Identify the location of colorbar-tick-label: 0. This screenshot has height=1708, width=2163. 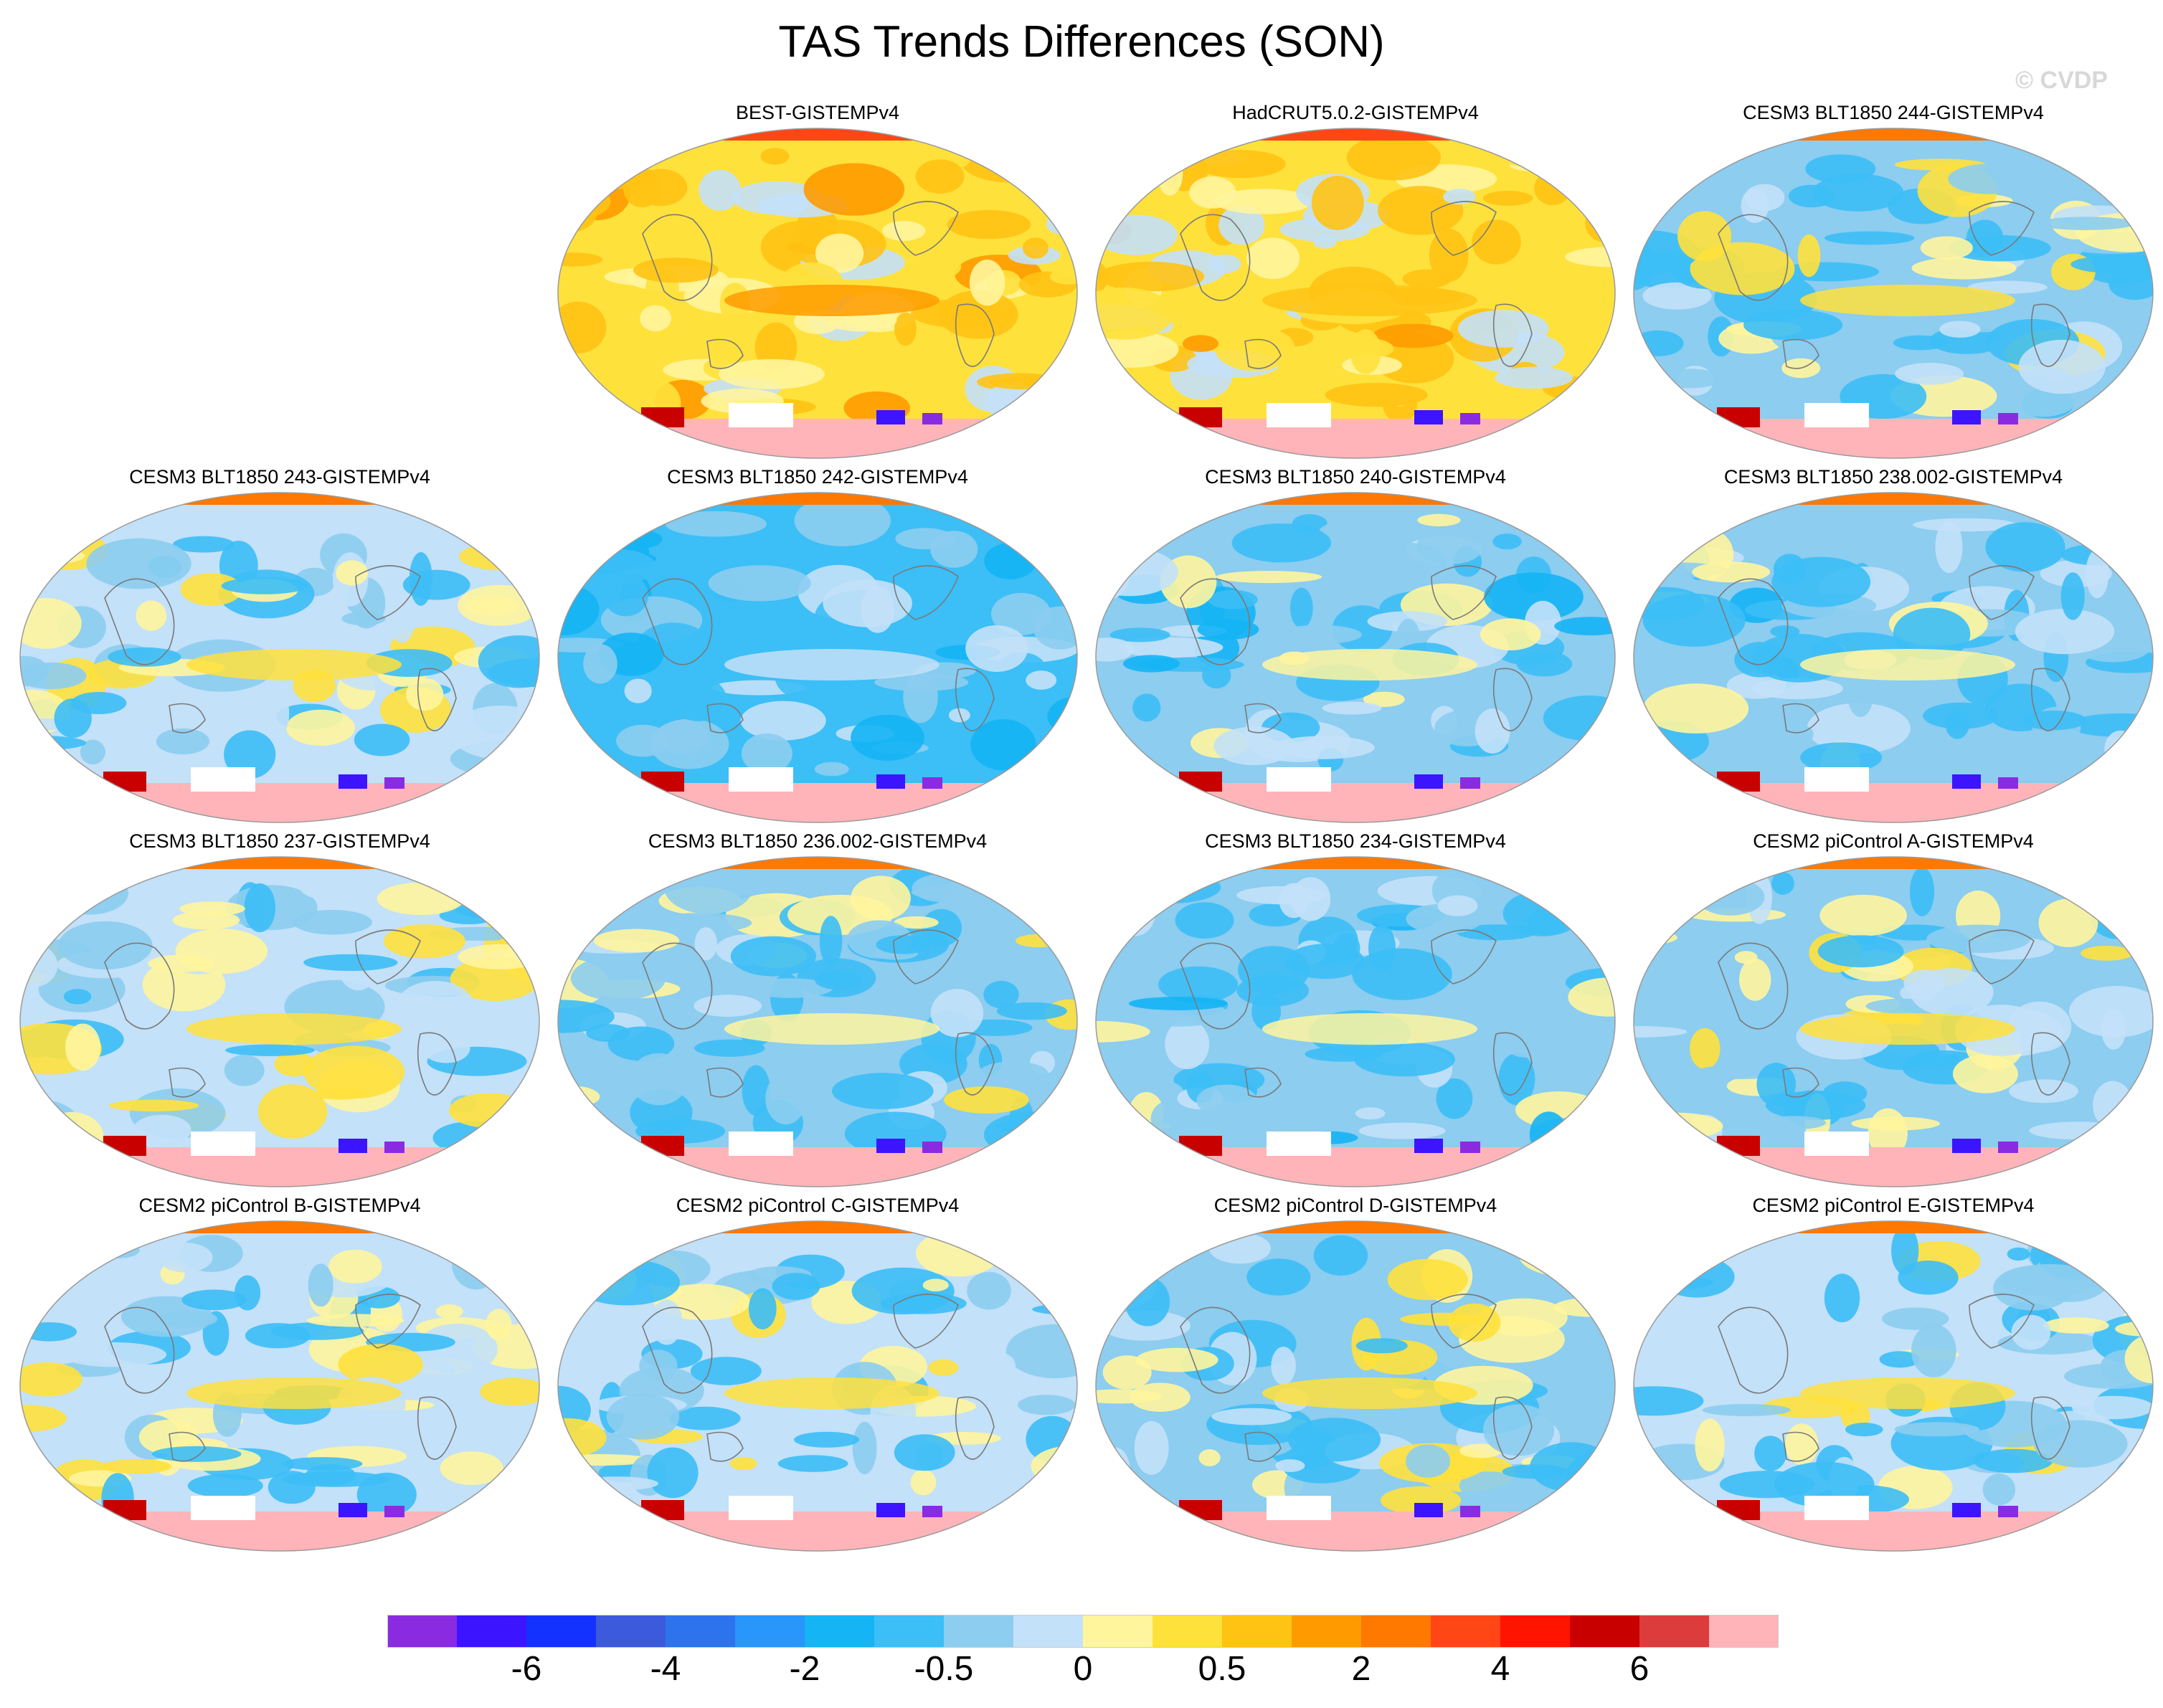
(1083, 1669).